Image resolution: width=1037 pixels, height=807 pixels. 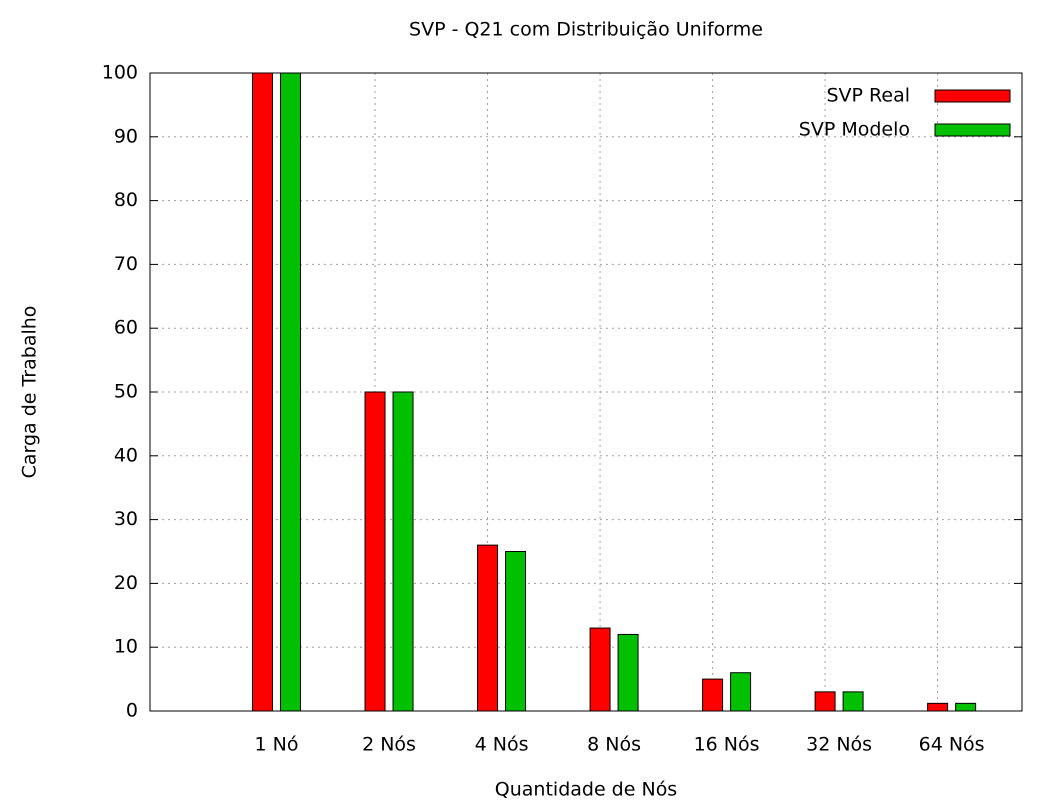 What do you see at coordinates (126, 136) in the screenshot?
I see `y-tick-label: 90` at bounding box center [126, 136].